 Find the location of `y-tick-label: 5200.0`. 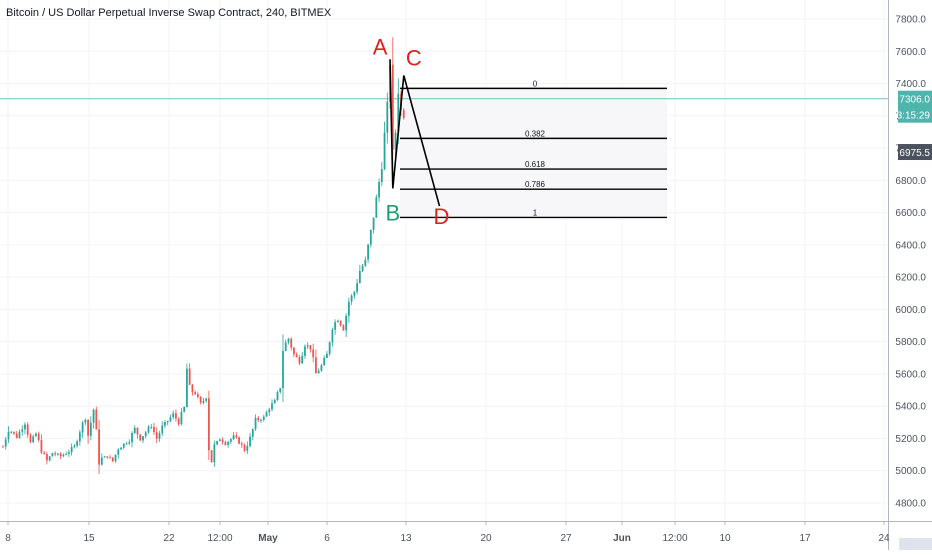

y-tick-label: 5200.0 is located at coordinates (910, 439).